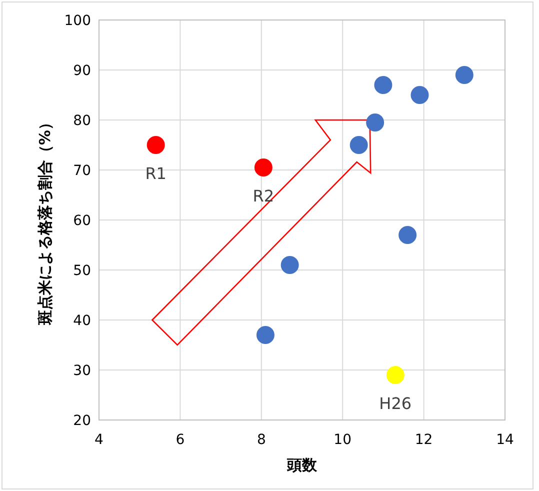  I want to click on x-tick-label: 6, so click(180, 440).